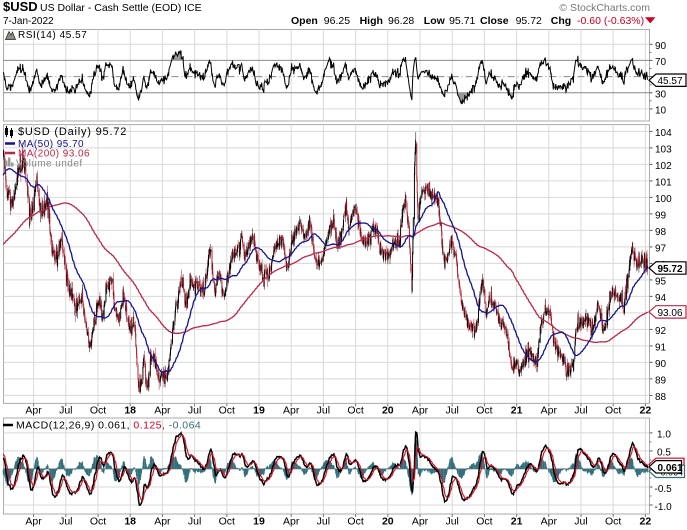  What do you see at coordinates (663, 166) in the screenshot?
I see `svg-text: 102` at bounding box center [663, 166].